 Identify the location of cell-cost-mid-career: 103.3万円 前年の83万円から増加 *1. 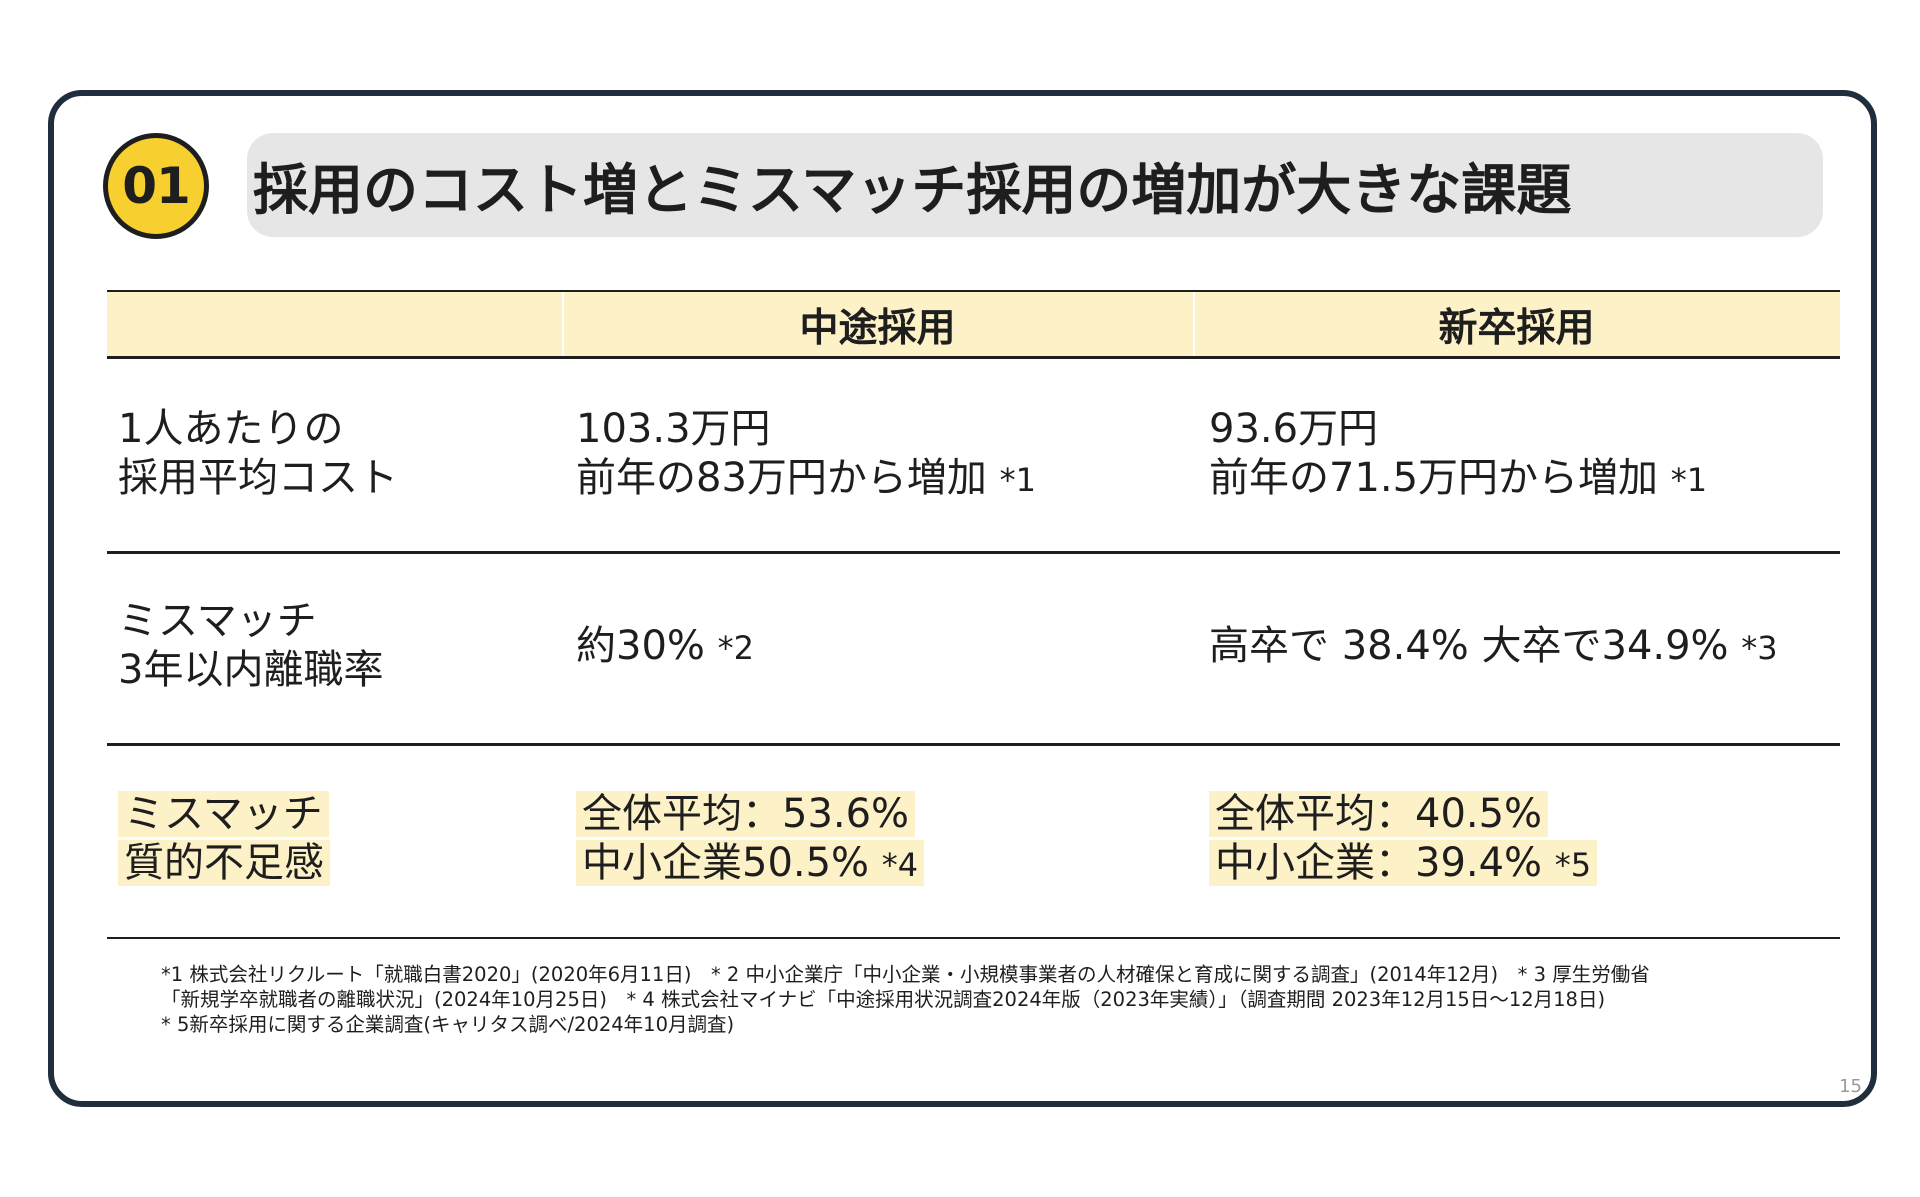
(806, 455).